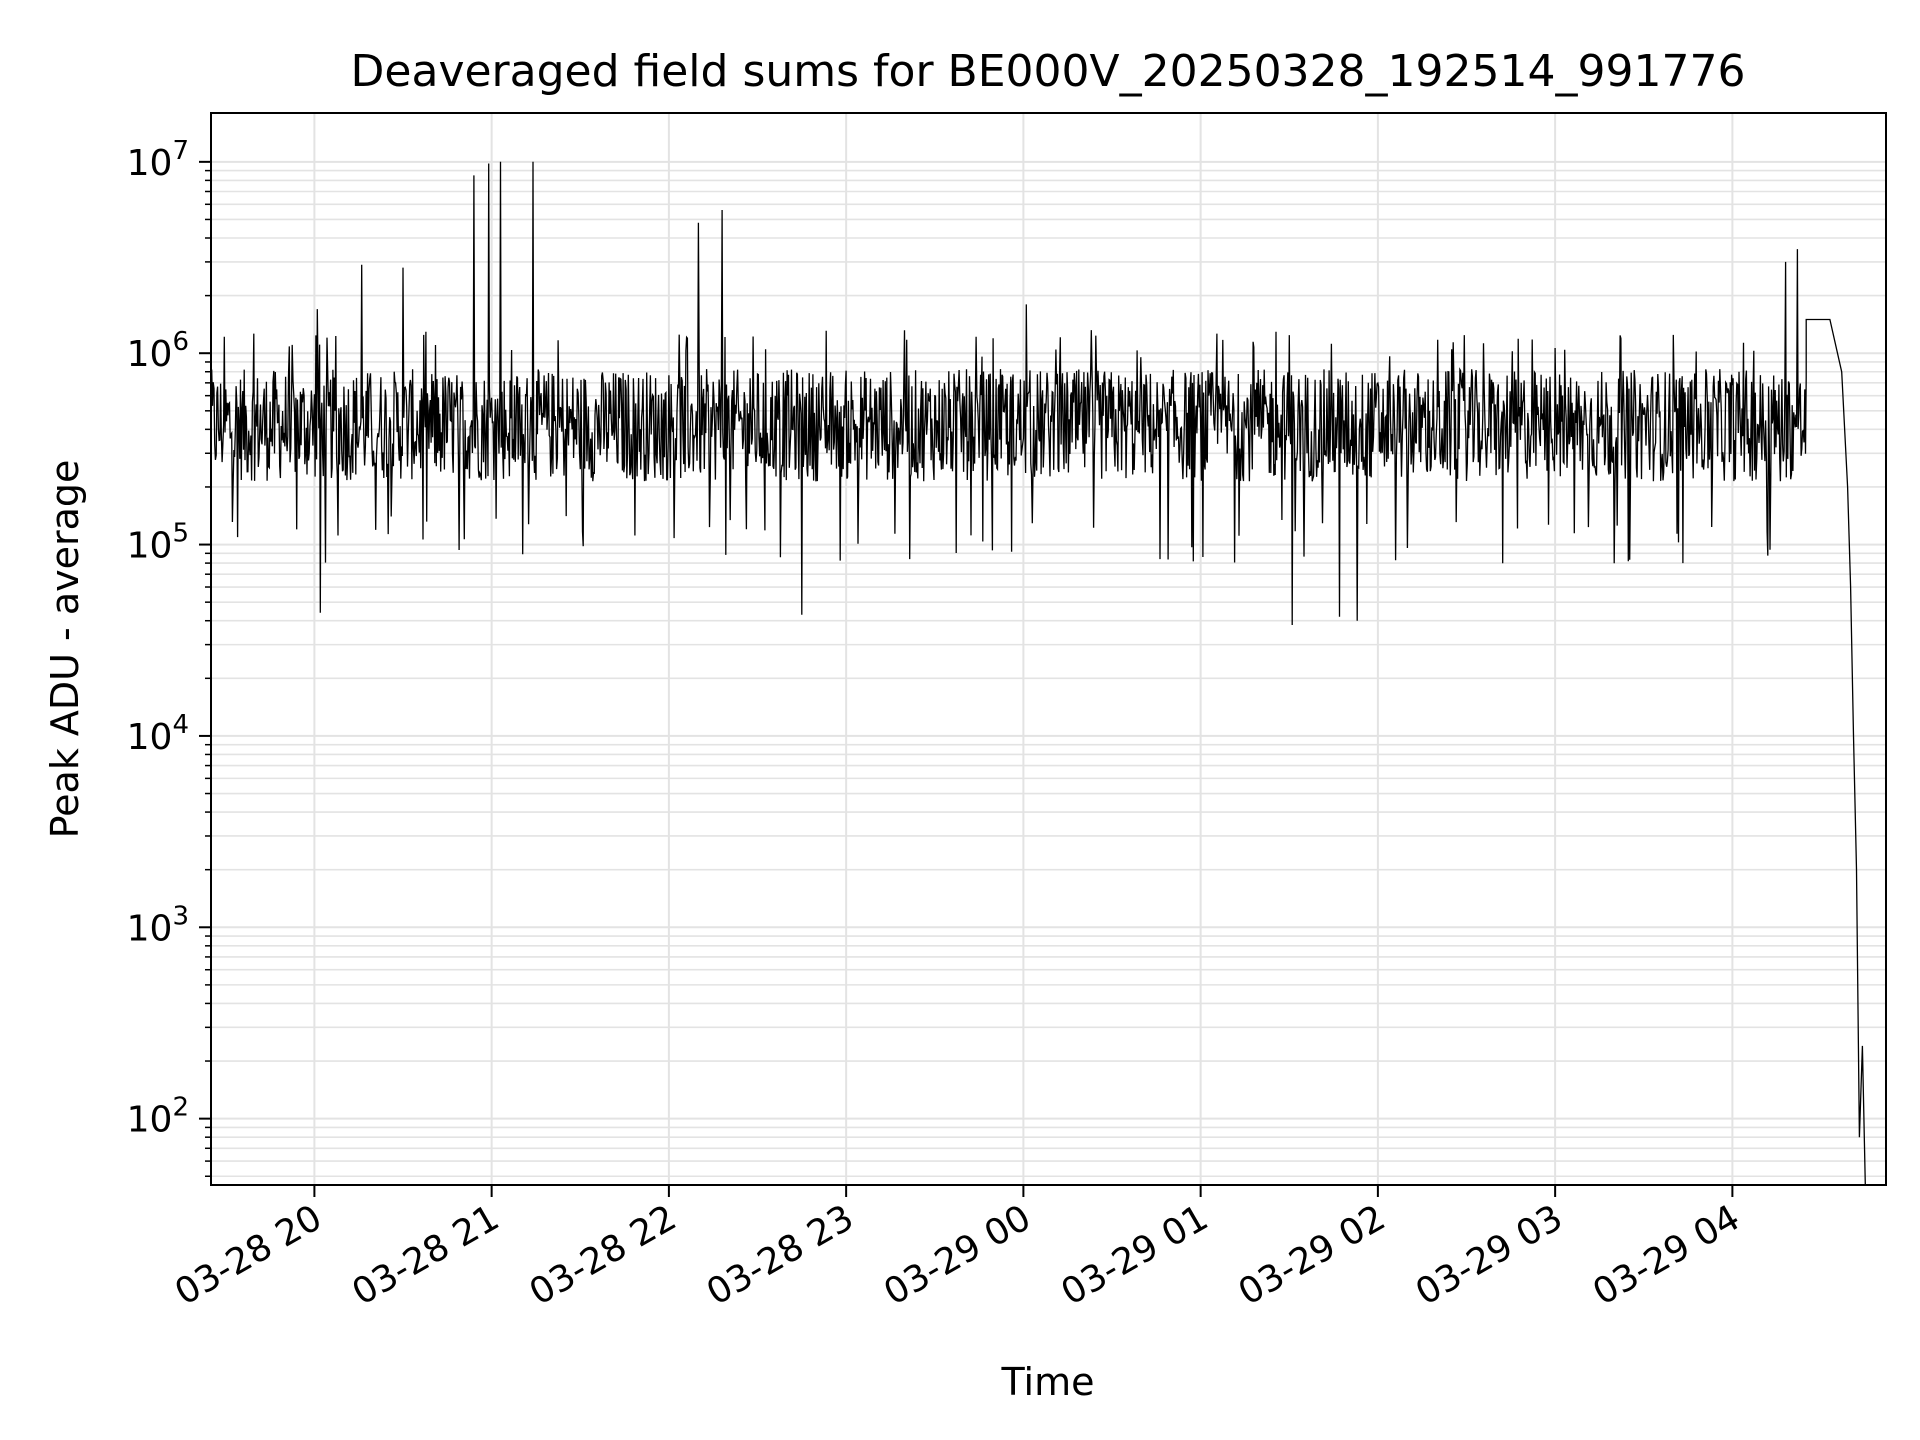 This screenshot has height=1440, width=1920. What do you see at coordinates (169, 656) in the screenshot?
I see `y-axis: 10² 10³ 10⁴ 10⁵ 10⁶ 10⁷` at bounding box center [169, 656].